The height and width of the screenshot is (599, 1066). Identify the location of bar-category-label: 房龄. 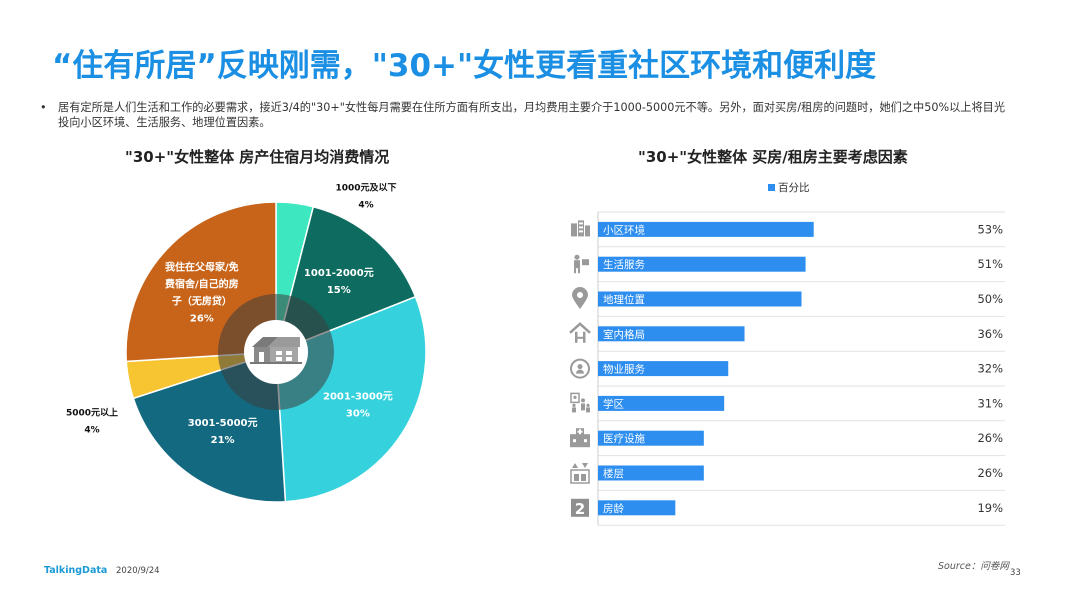
(613, 508).